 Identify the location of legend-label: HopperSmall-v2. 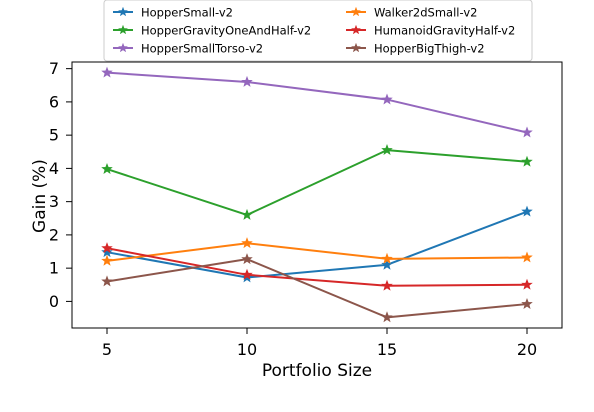
(187, 13).